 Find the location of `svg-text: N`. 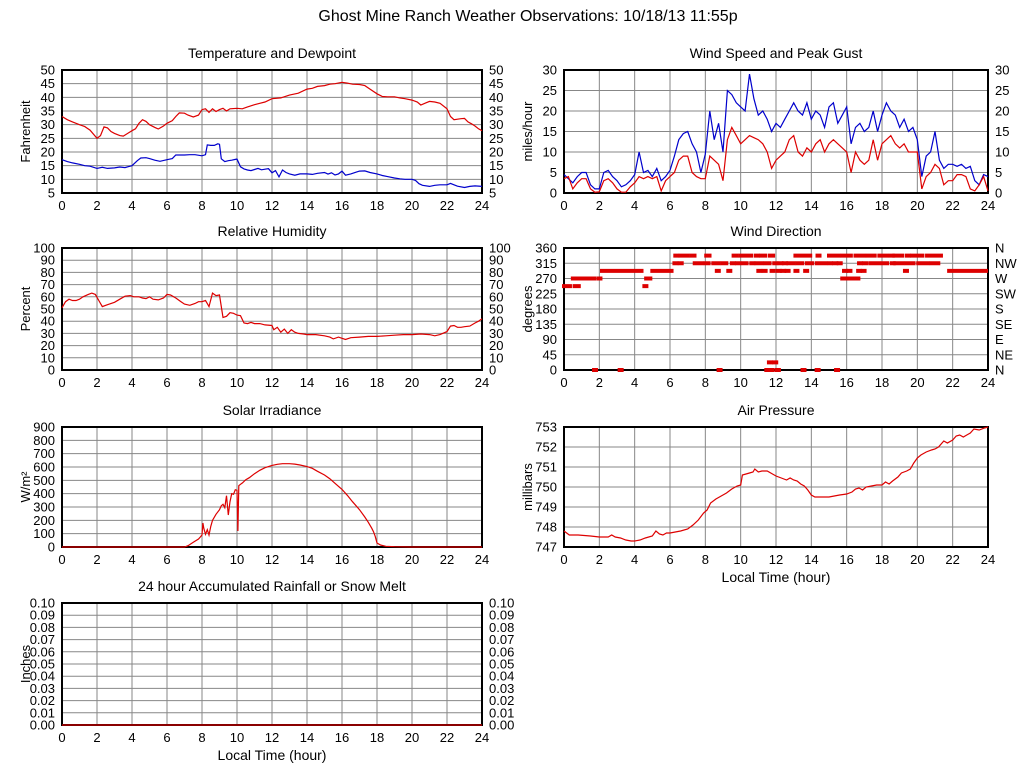

svg-text: N is located at coordinates (999, 248).